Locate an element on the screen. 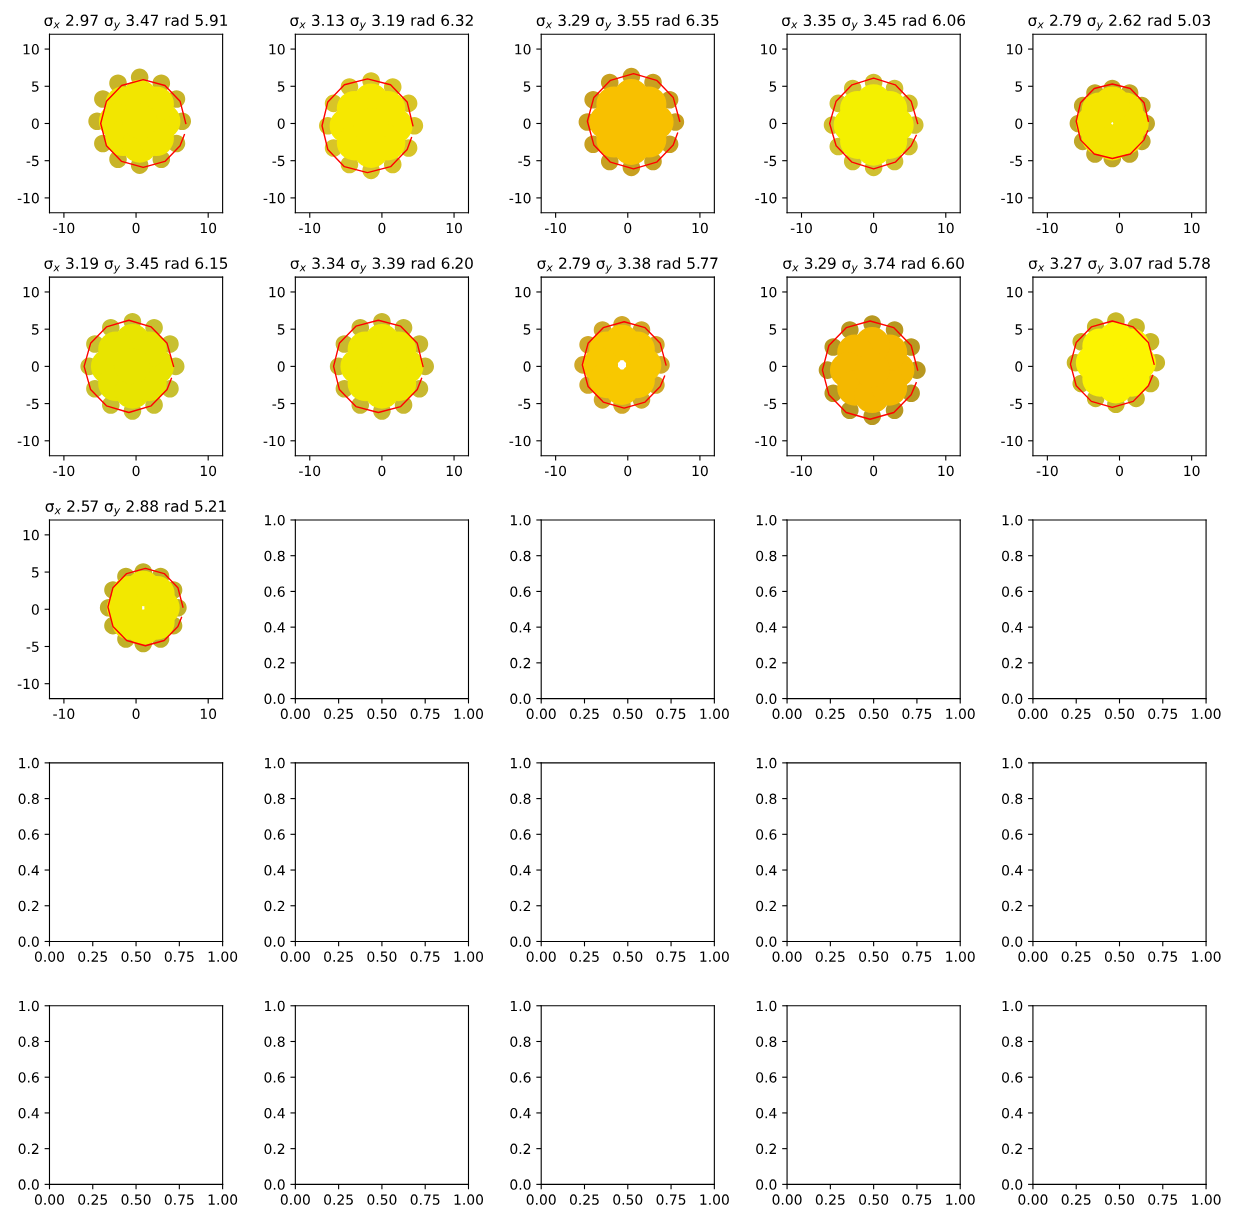 This screenshot has height=1221, width=1237. chart-title: σ$_{x}$ 3.29 σ$_{y}$ 3.55 rad 6.35 is located at coordinates (627, 22).